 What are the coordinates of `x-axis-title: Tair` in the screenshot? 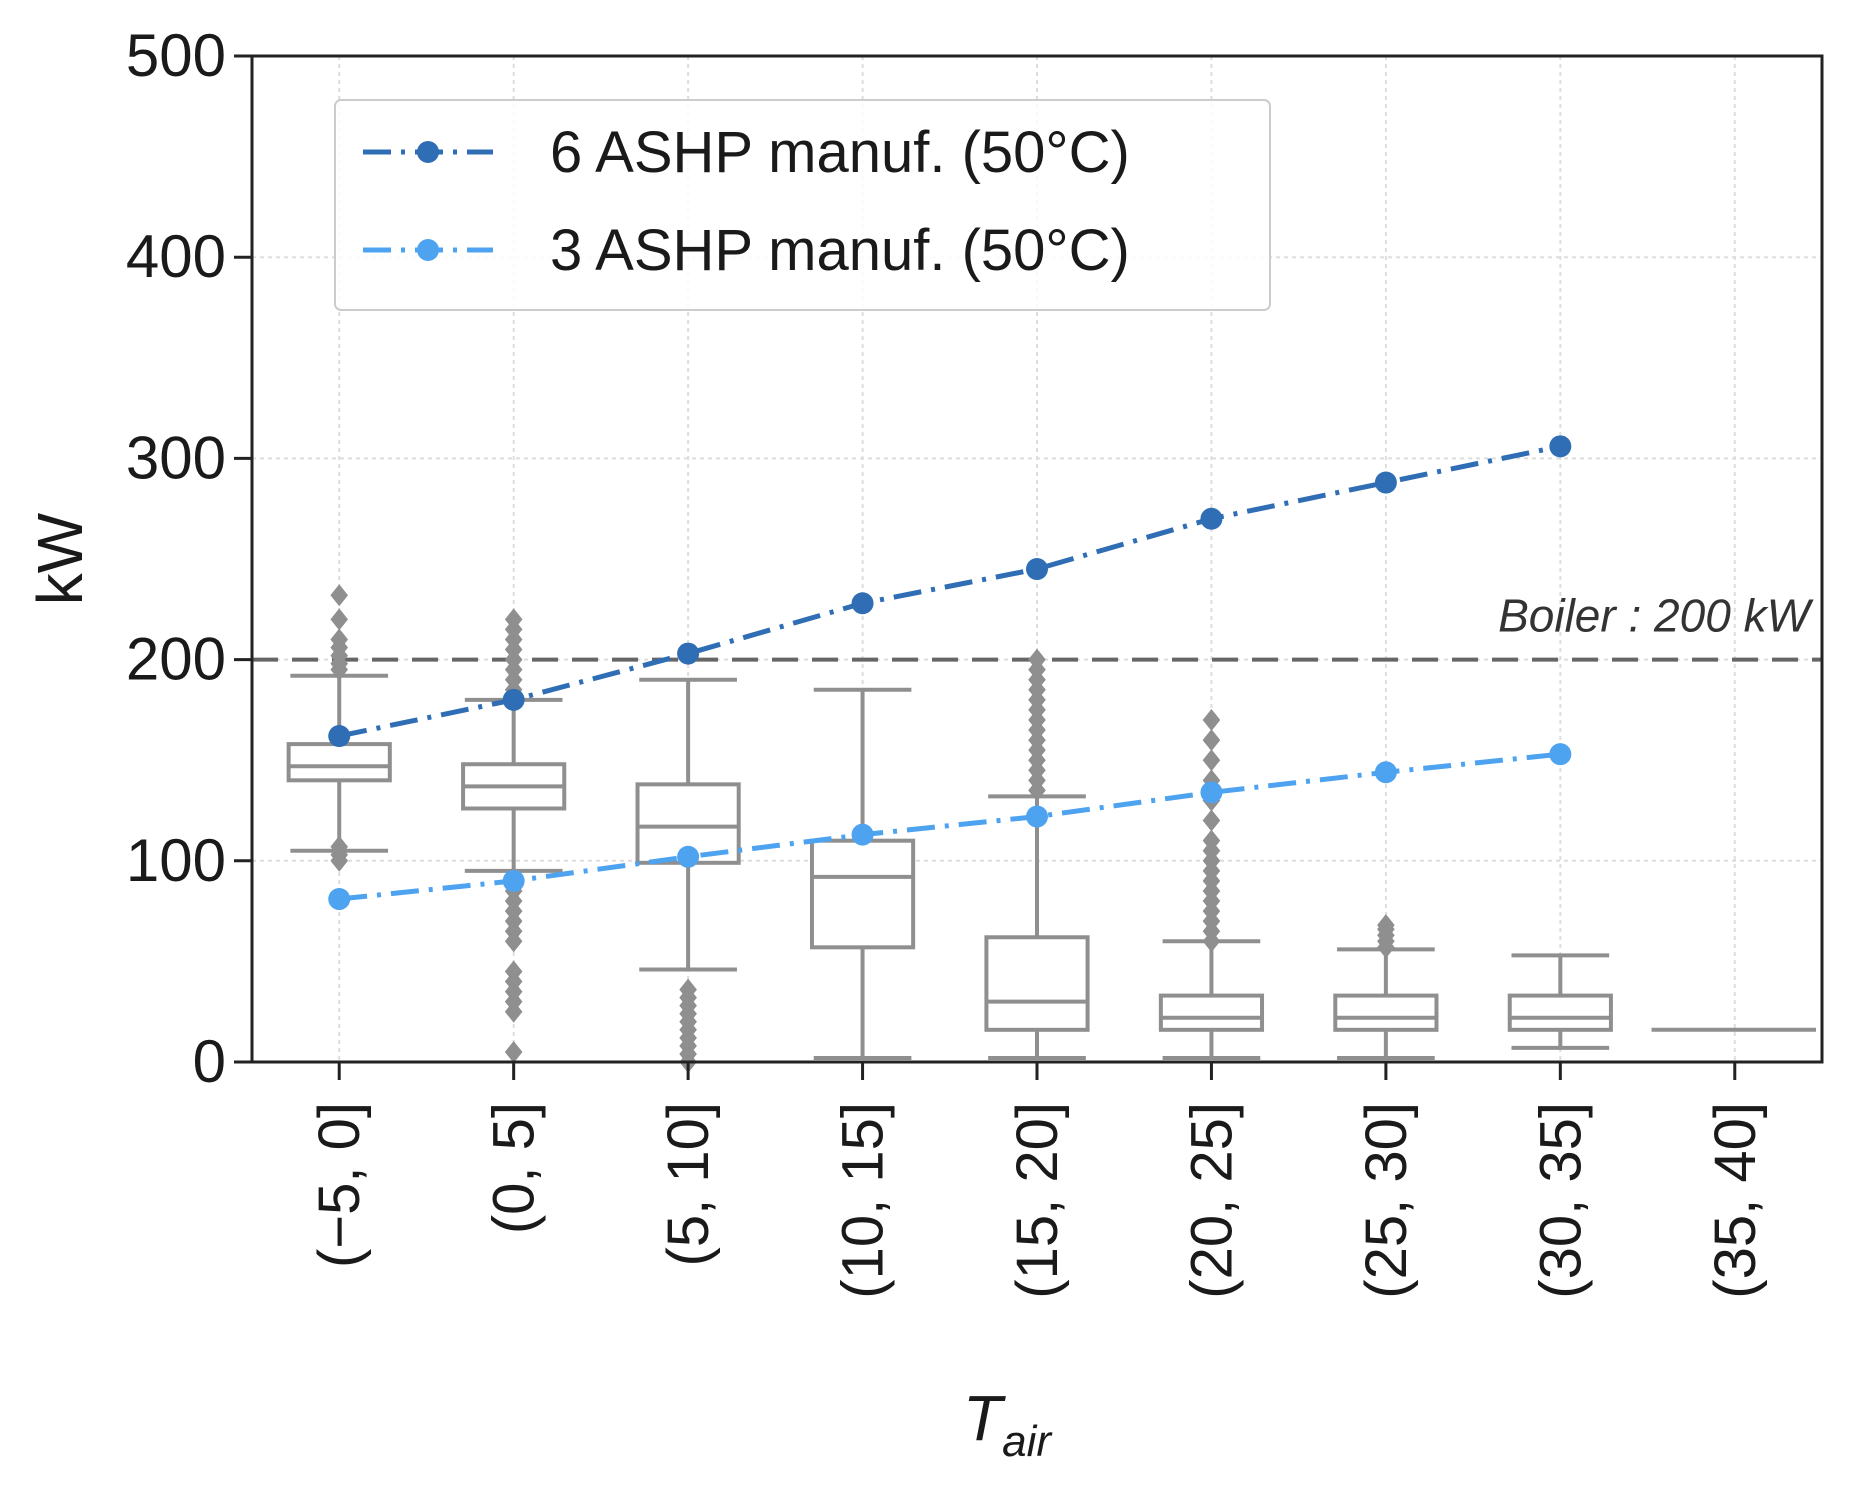 It's located at (1008, 1424).